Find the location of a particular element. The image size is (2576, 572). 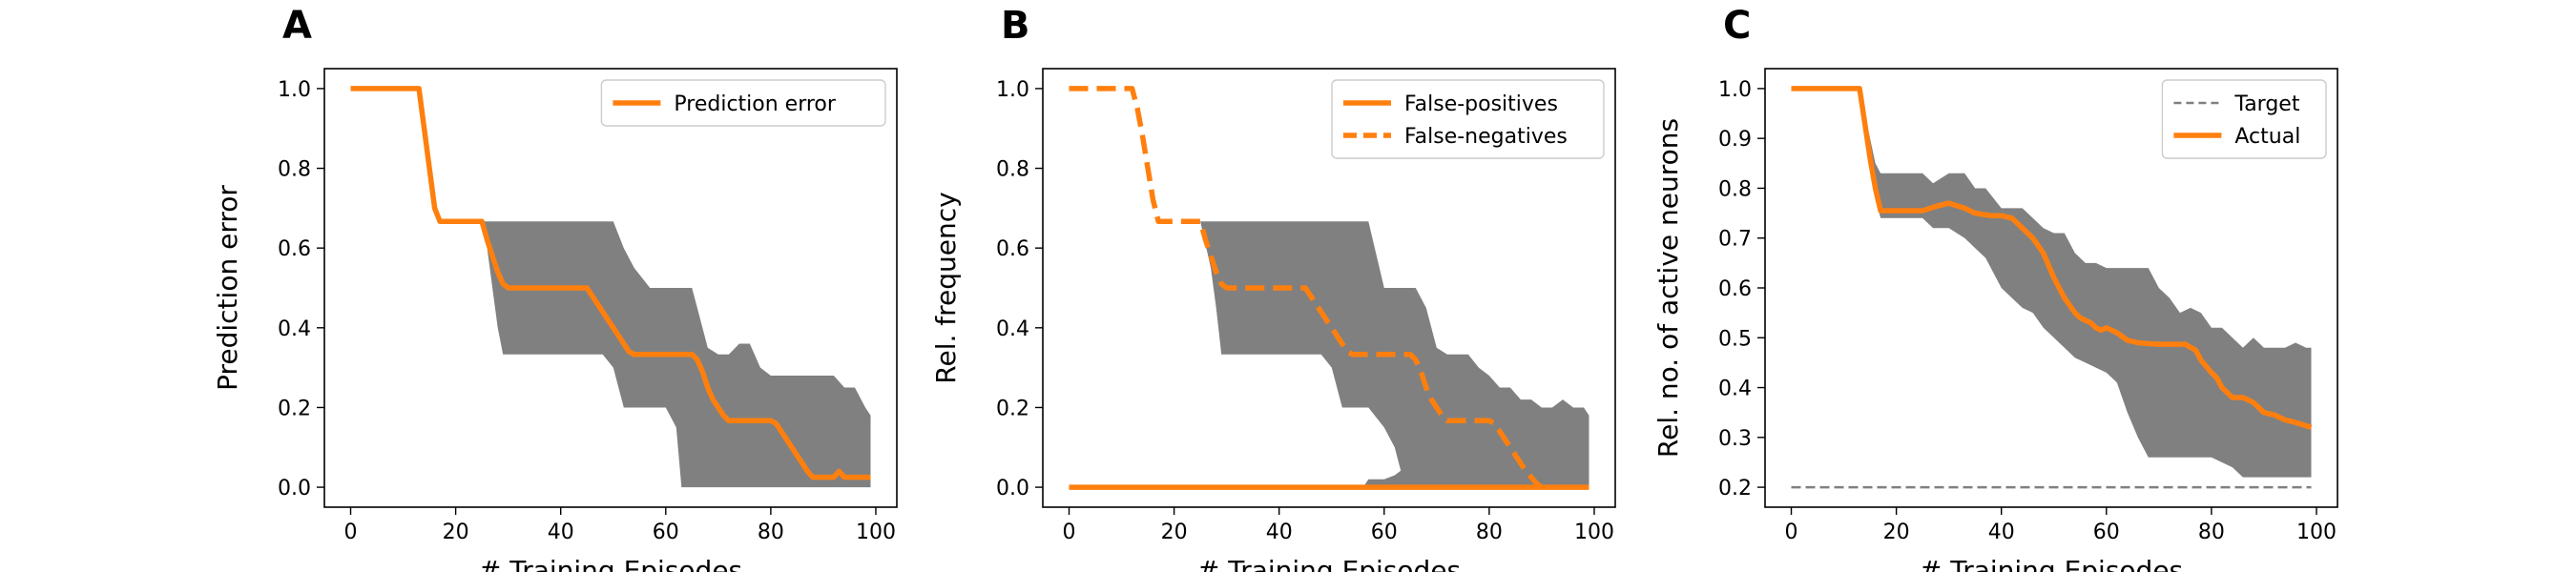

y-axis-label: Prediction error is located at coordinates (227, 288).